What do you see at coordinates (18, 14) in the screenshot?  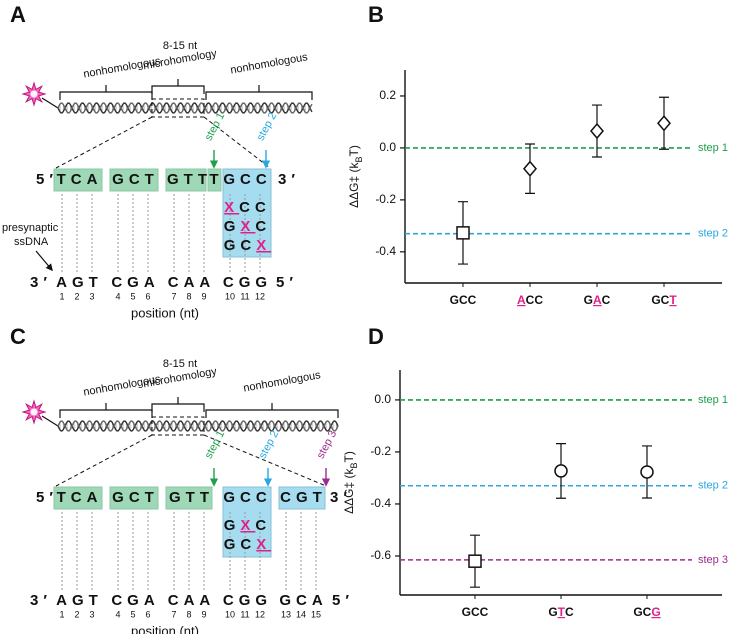 I see `panel-label: A` at bounding box center [18, 14].